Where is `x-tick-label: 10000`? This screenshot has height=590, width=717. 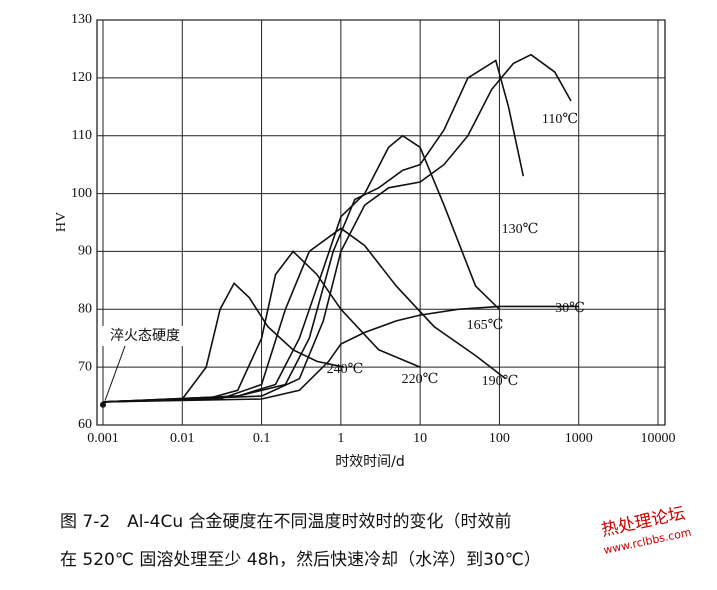
x-tick-label: 10000 is located at coordinates (658, 438).